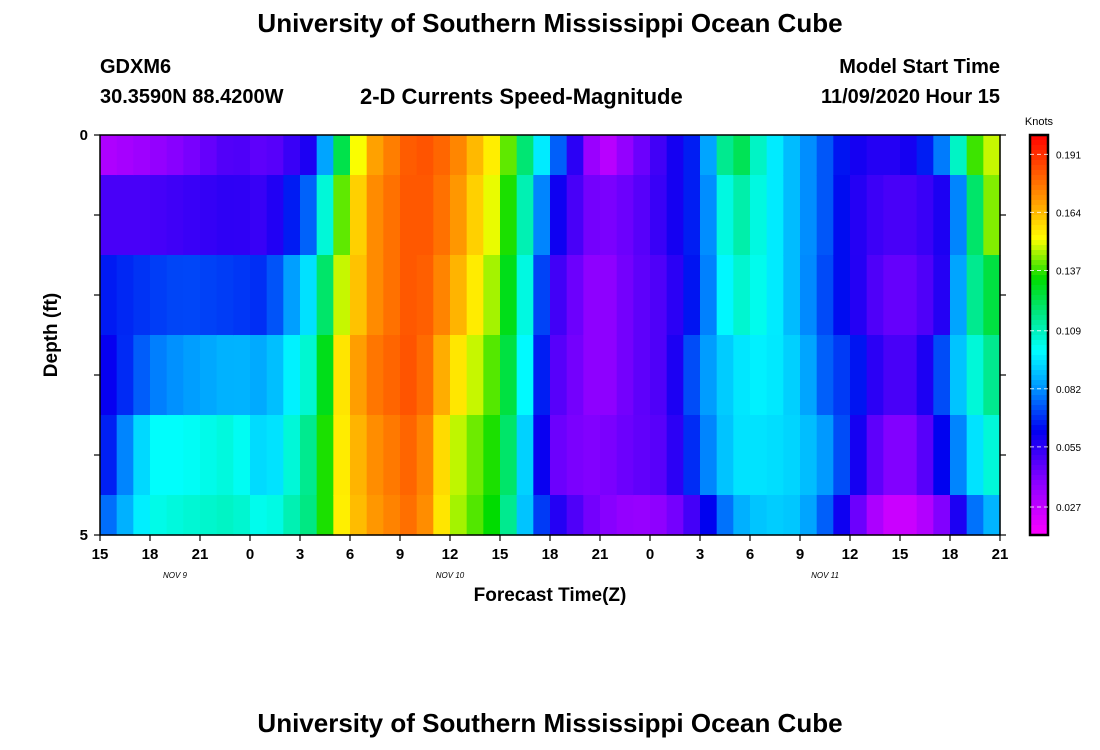 The width and height of the screenshot is (1100, 750). I want to click on colorbar: Knots 0.191 0.164 0.137 0.109 0.082 0.055 0.027, so click(1053, 326).